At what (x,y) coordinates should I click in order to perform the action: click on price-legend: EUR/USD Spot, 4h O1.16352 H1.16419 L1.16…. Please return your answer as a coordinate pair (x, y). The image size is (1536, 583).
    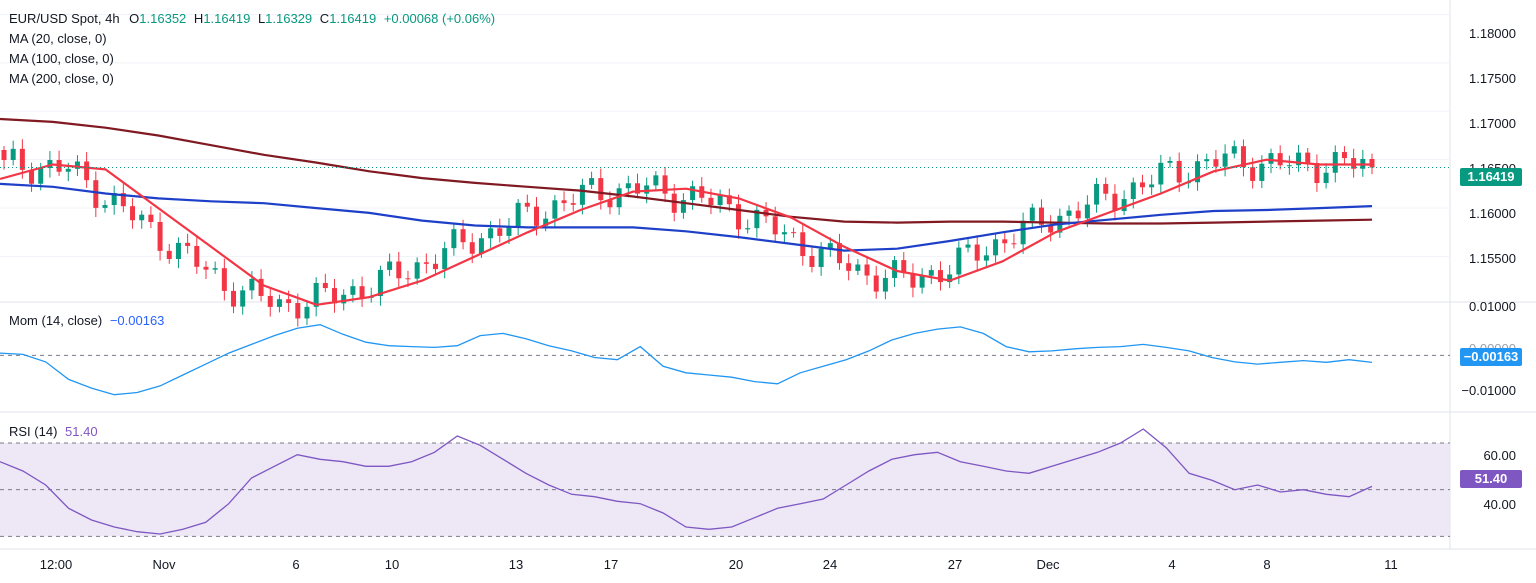
    Looking at the image, I should click on (252, 19).